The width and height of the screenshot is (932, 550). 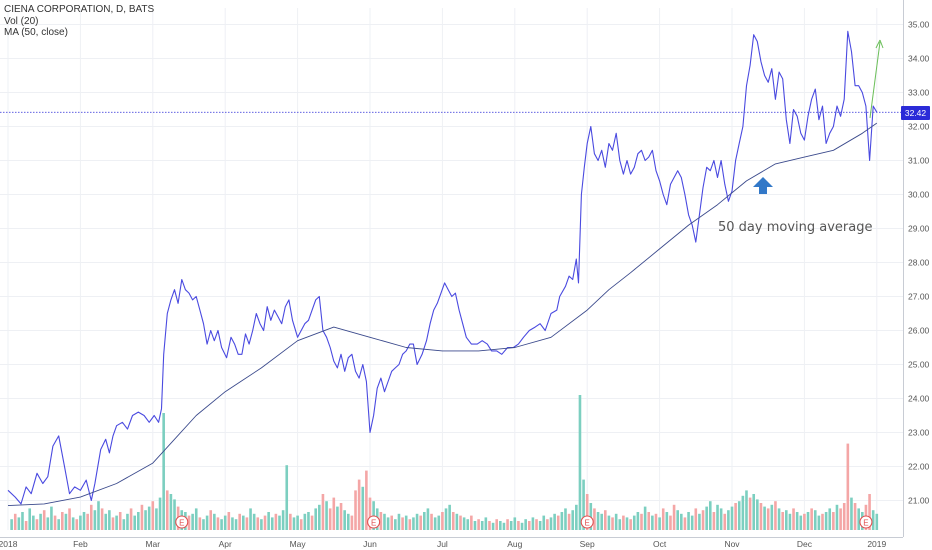 What do you see at coordinates (442, 544) in the screenshot?
I see `x-tick-label: Jul` at bounding box center [442, 544].